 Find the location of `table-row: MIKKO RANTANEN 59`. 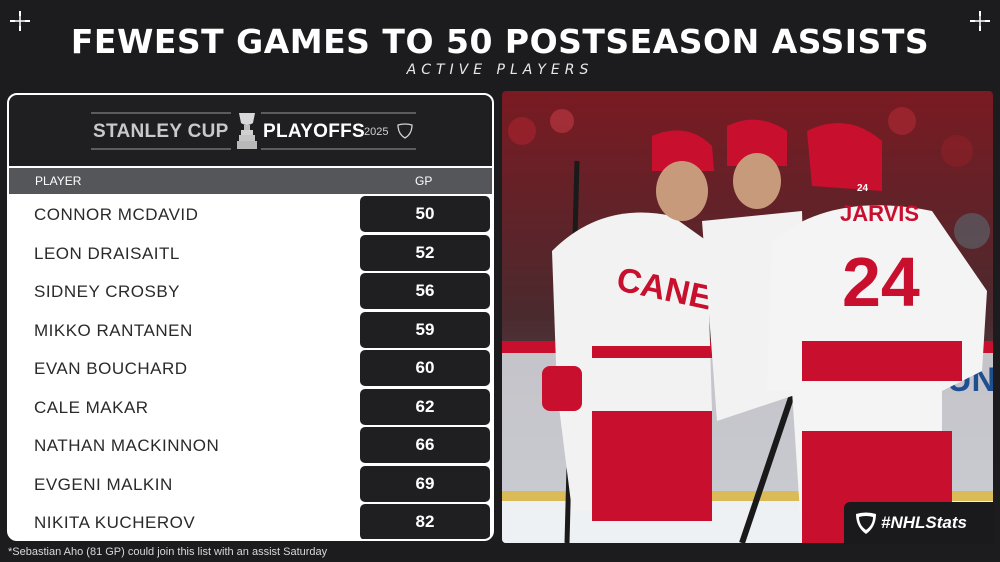

table-row: MIKKO RANTANEN 59 is located at coordinates (250, 329).